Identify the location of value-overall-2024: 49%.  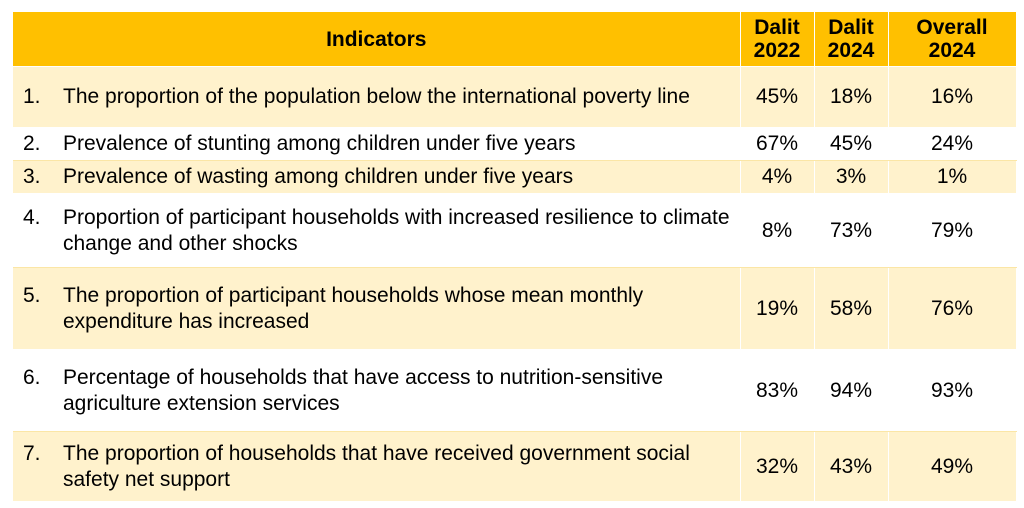
(952, 466).